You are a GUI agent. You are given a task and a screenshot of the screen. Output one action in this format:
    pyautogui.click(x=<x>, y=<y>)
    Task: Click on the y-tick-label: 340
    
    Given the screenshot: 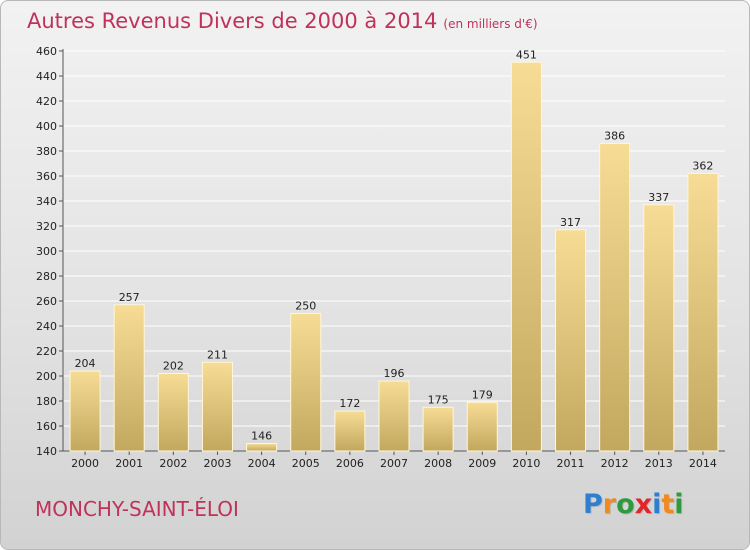 What is the action you would take?
    pyautogui.click(x=46, y=201)
    